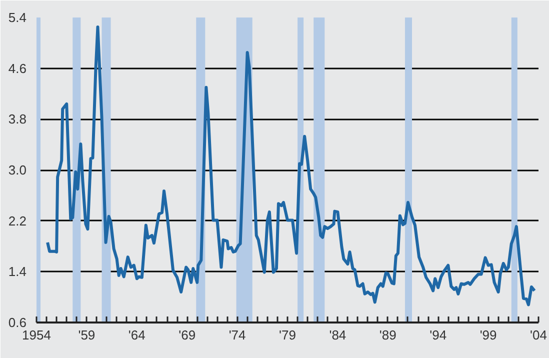 This screenshot has width=549, height=358. What do you see at coordinates (17, 322) in the screenshot?
I see `y-tick-label: 0.6` at bounding box center [17, 322].